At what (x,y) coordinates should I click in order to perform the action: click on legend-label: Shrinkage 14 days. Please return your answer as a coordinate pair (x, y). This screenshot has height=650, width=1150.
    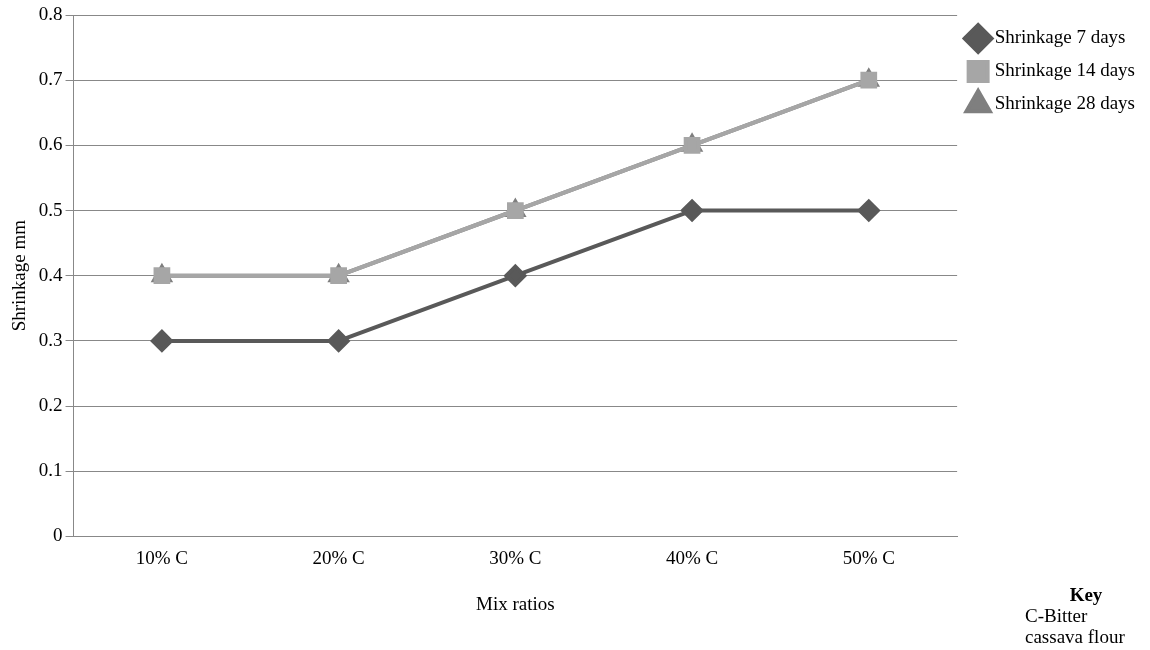
    Looking at the image, I should click on (1065, 70).